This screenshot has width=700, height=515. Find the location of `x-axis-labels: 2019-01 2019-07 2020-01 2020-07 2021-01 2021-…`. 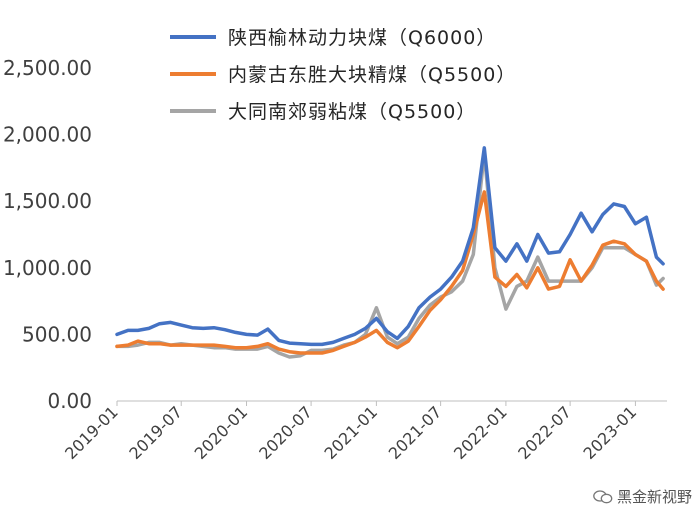

x-axis-labels: 2019-01 2019-07 2020-01 2020-07 2021-01 2021-… is located at coordinates (350, 432).